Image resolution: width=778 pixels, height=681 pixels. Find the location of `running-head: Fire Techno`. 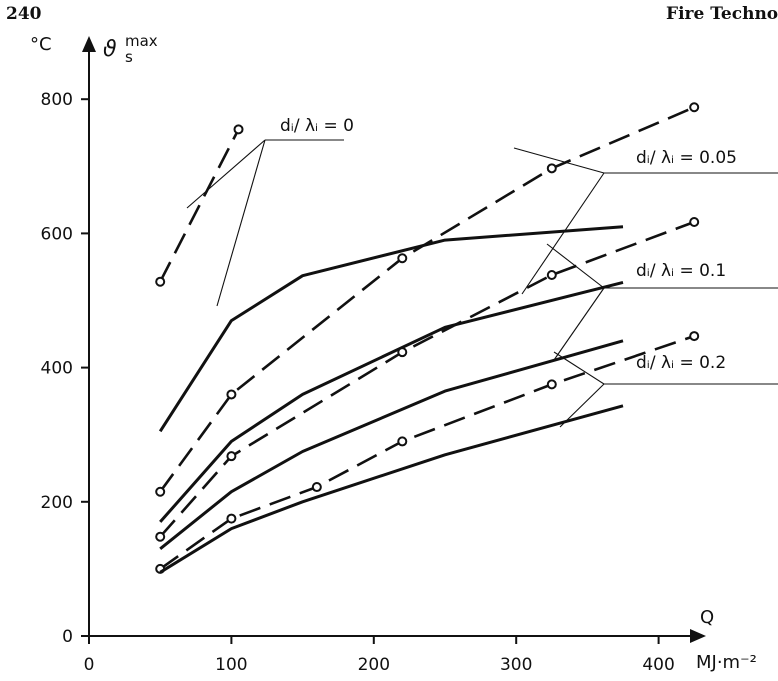

running-head: Fire Techno is located at coordinates (722, 14).